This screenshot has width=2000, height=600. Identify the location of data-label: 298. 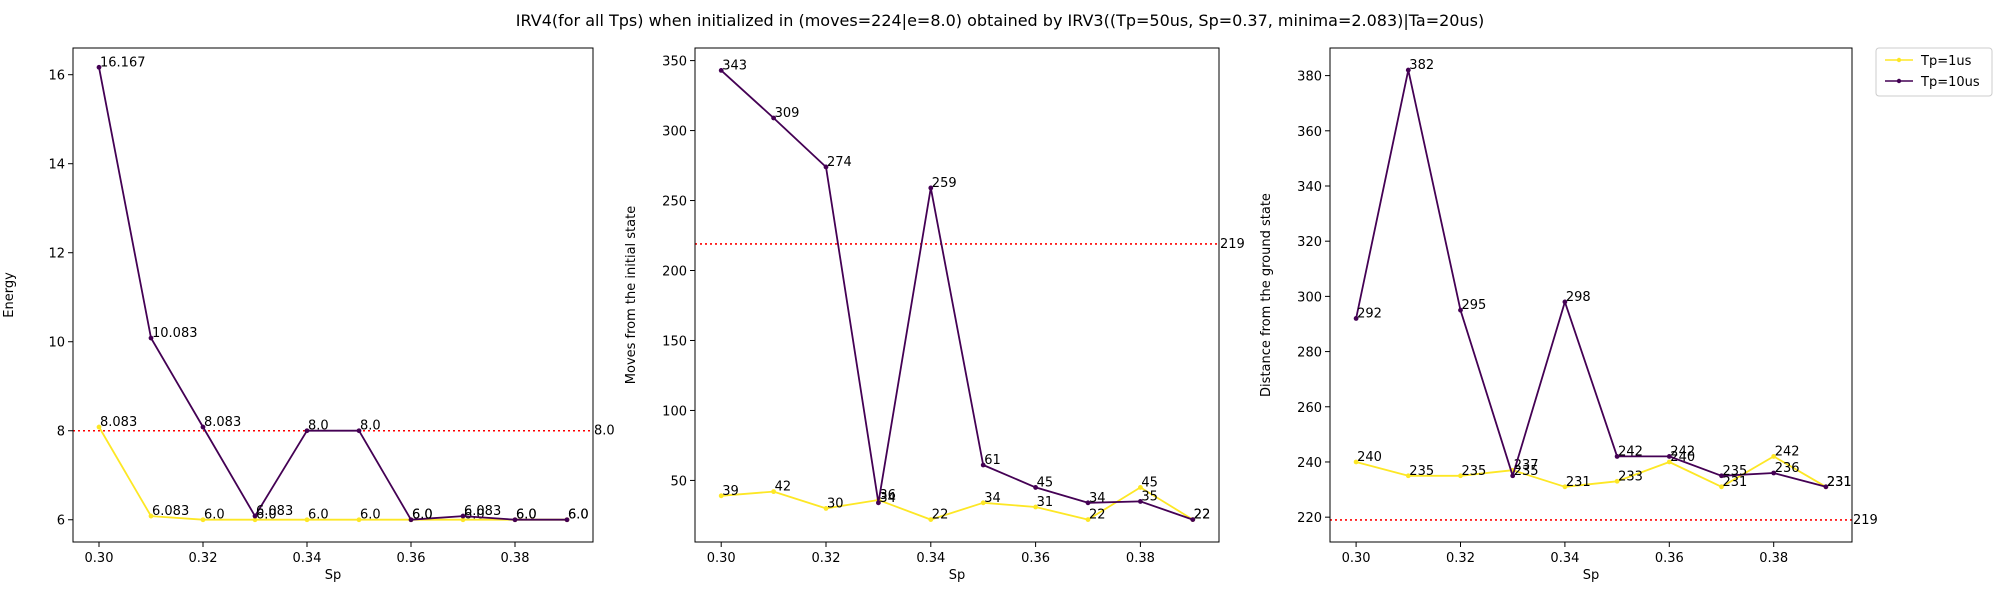
(1578, 297).